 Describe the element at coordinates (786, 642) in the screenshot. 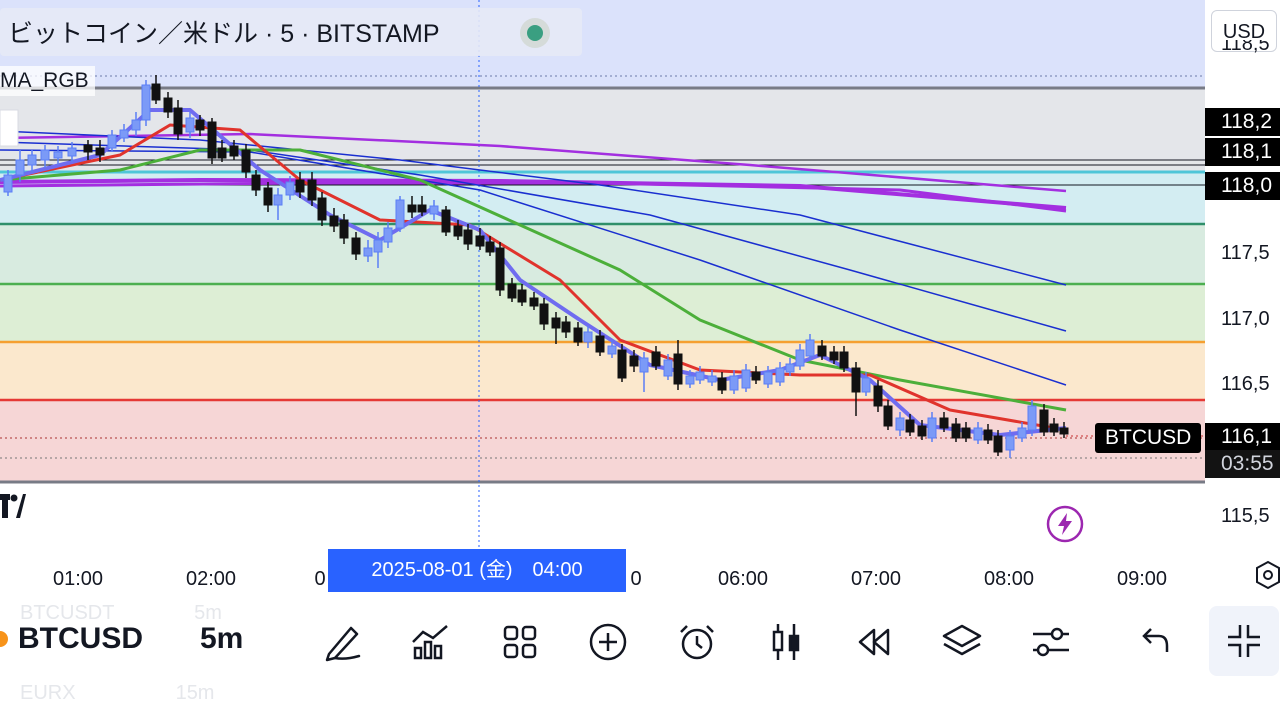

I see `candles-icon` at that location.